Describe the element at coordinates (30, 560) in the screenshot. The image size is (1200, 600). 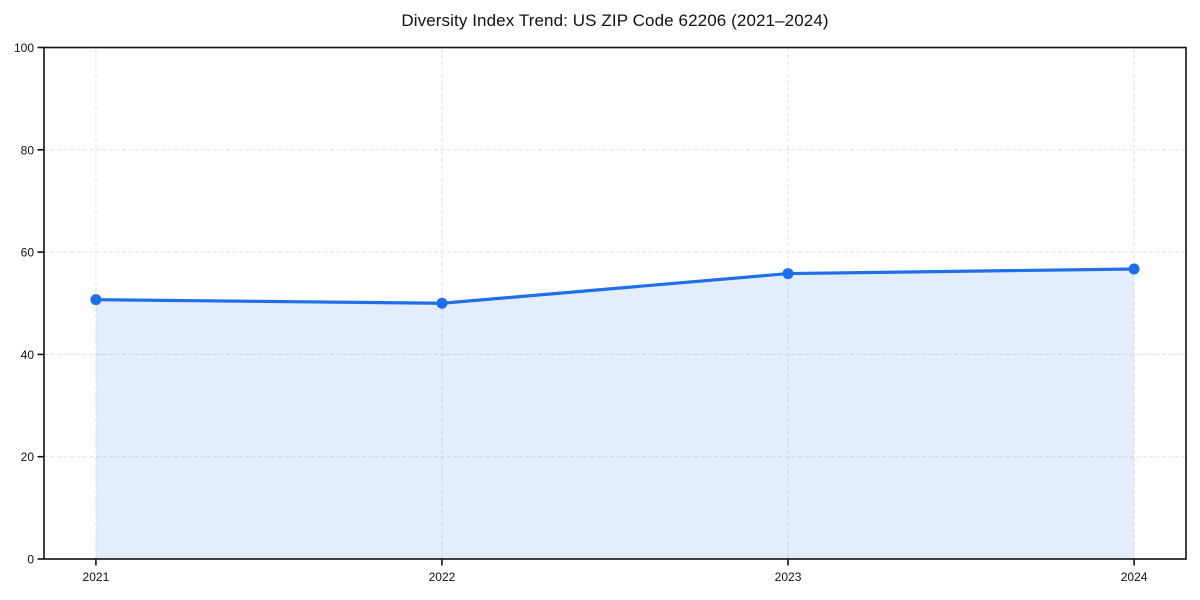
I see `y-axis-tick-label: 0` at that location.